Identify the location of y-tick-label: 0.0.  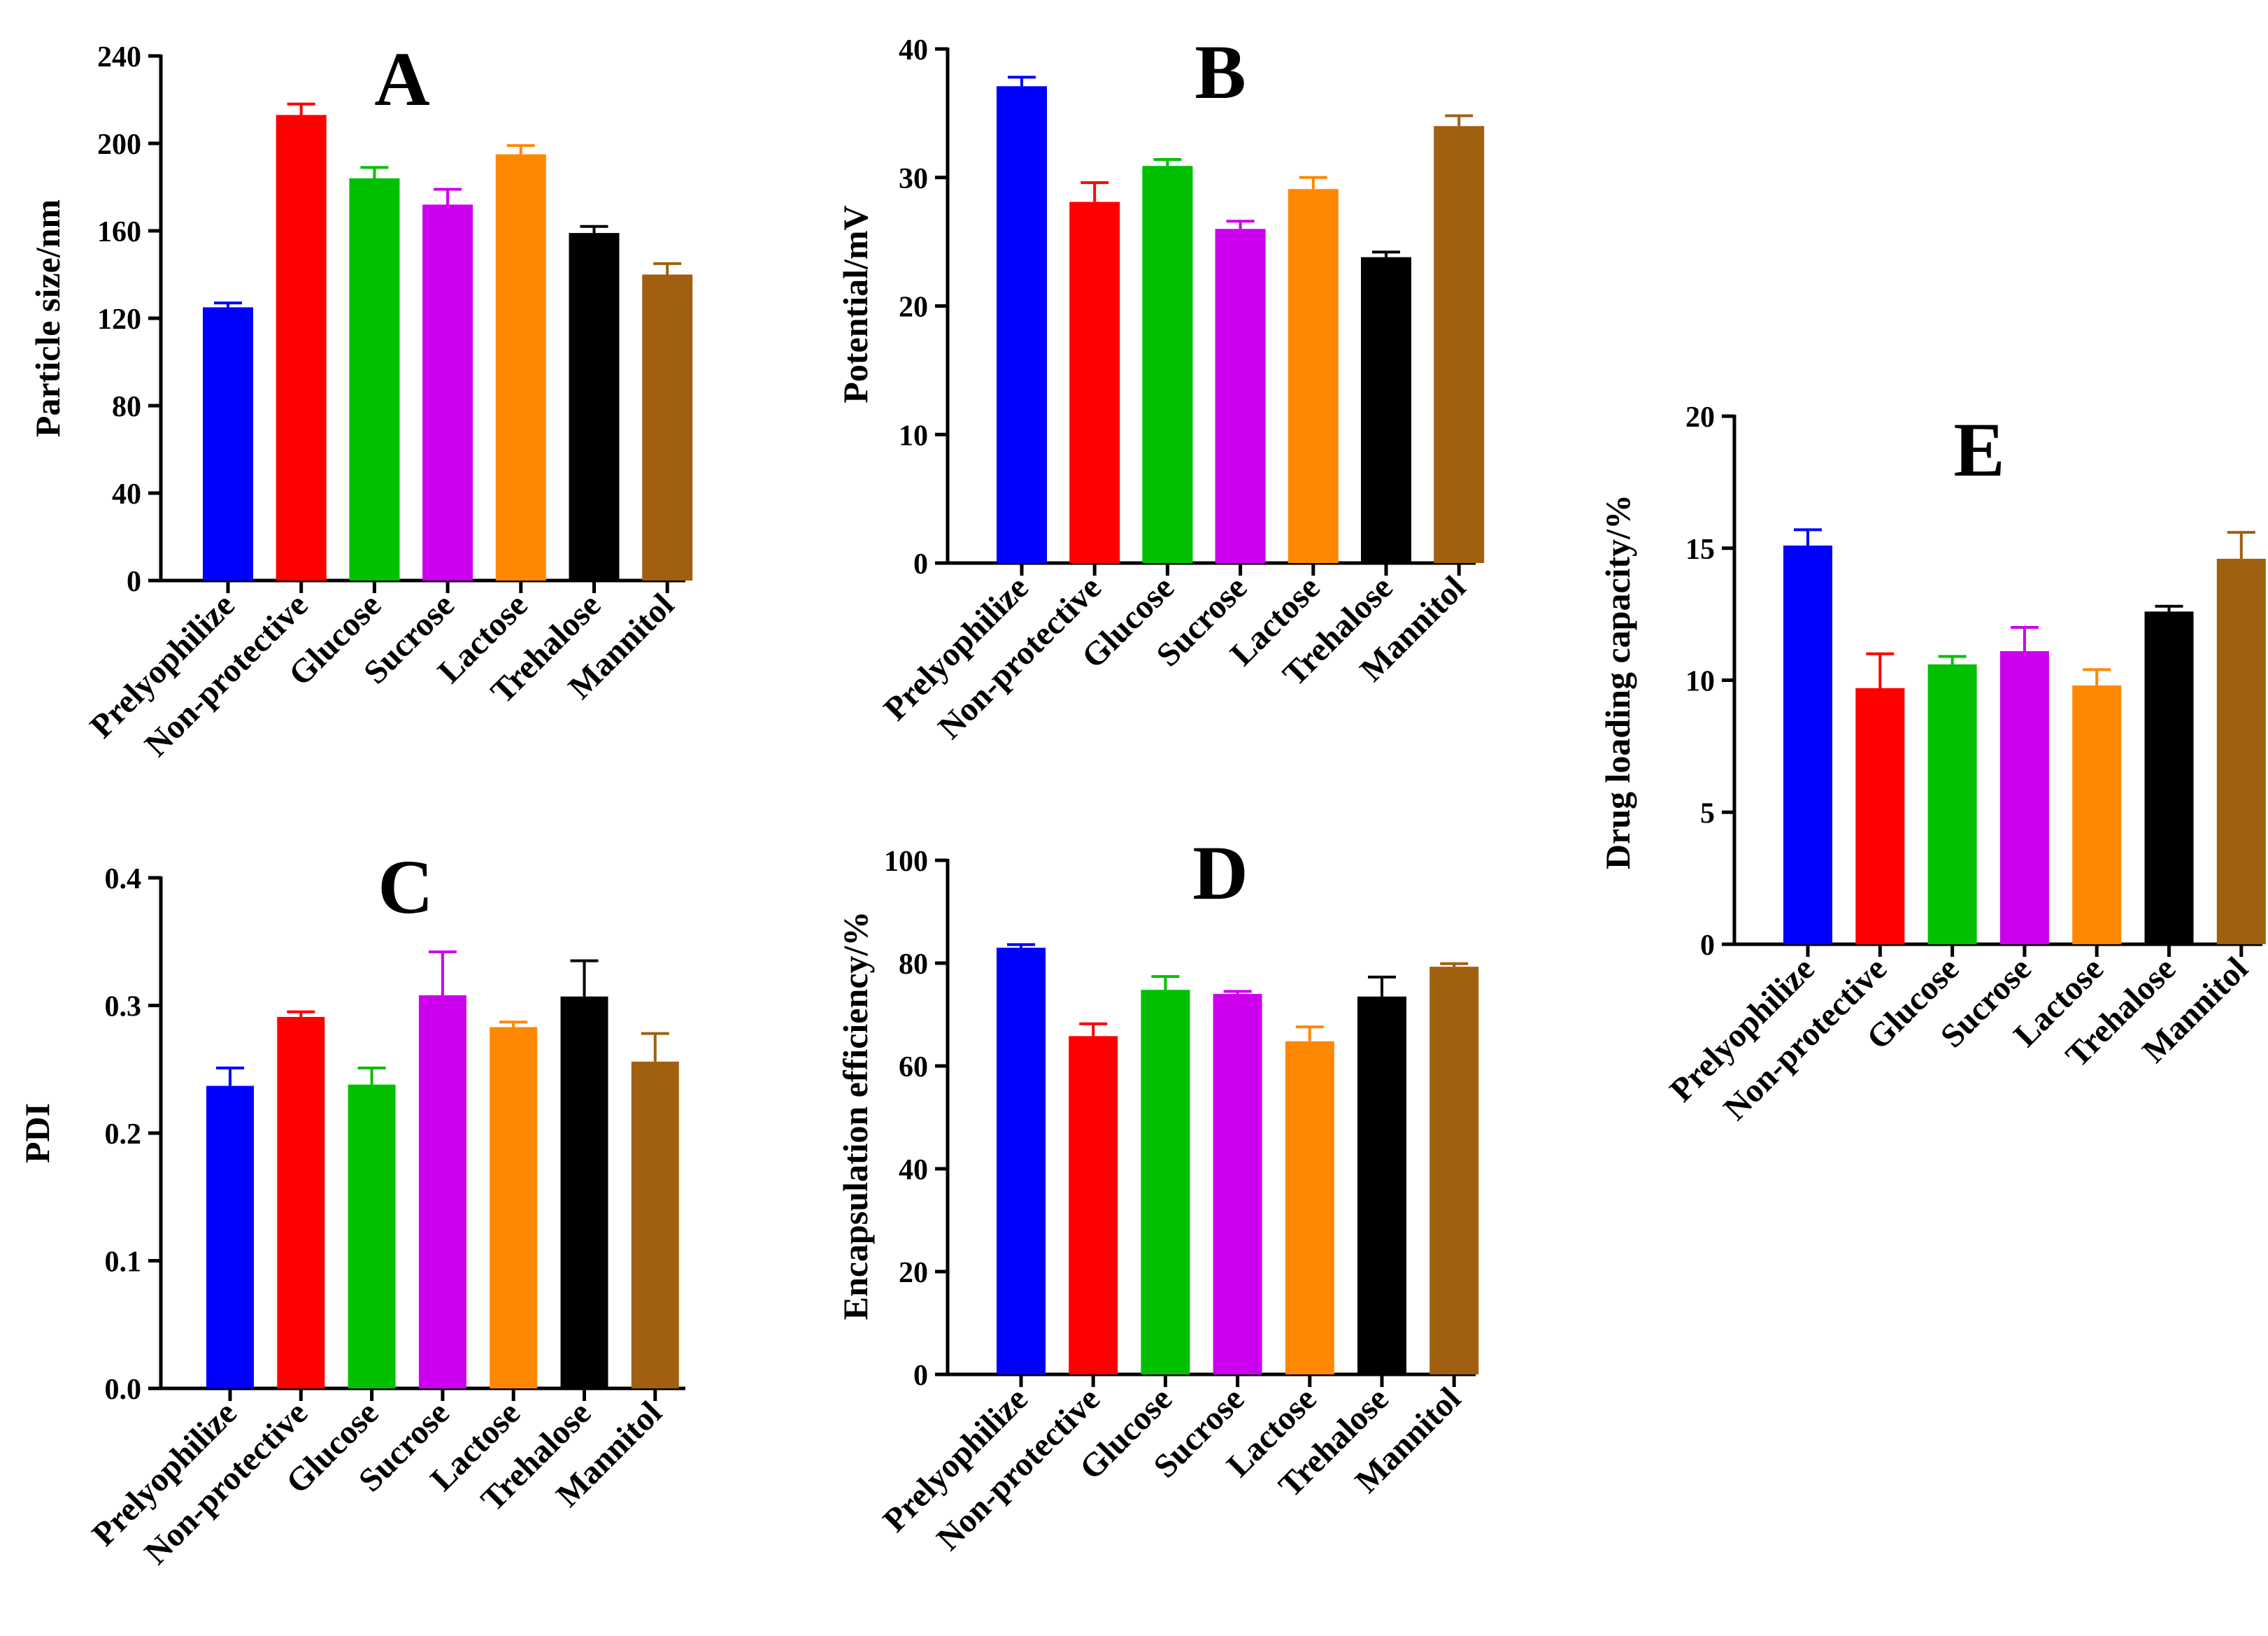
(124, 1390).